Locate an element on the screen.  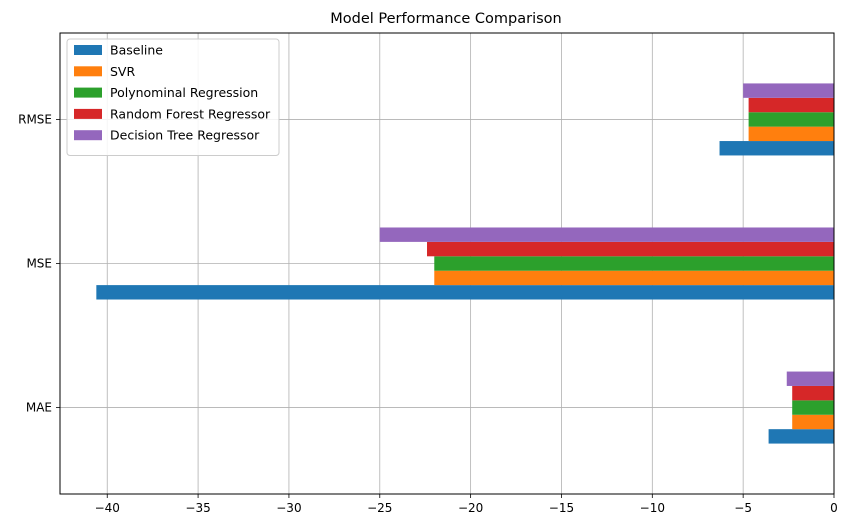
legend-box is located at coordinates (173, 97).